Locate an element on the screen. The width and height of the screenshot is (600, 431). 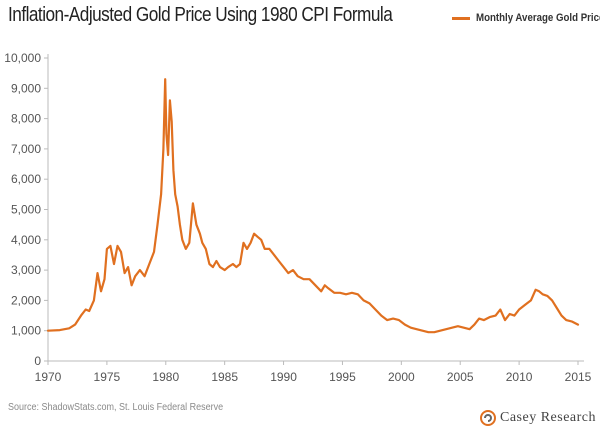
y-tick-label: 7,000 is located at coordinates (26, 149).